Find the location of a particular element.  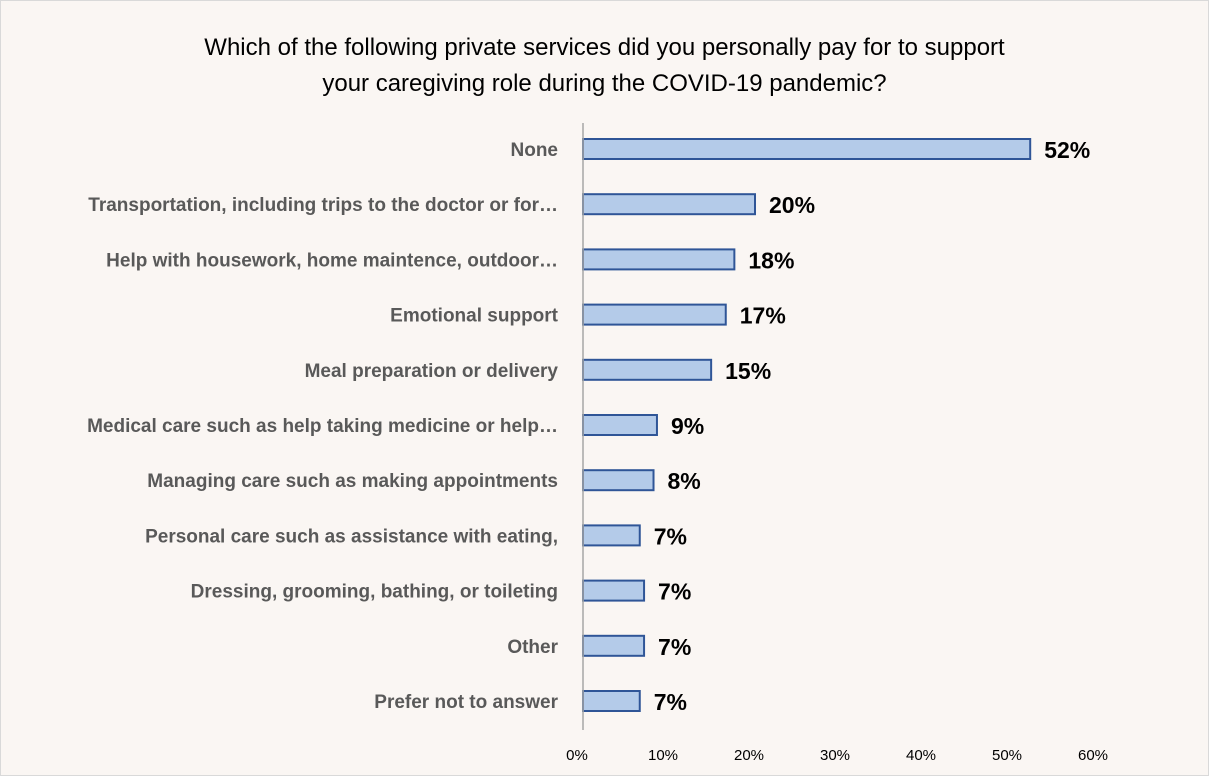

category-label-4: Meal preparation or delivery is located at coordinates (432, 371).